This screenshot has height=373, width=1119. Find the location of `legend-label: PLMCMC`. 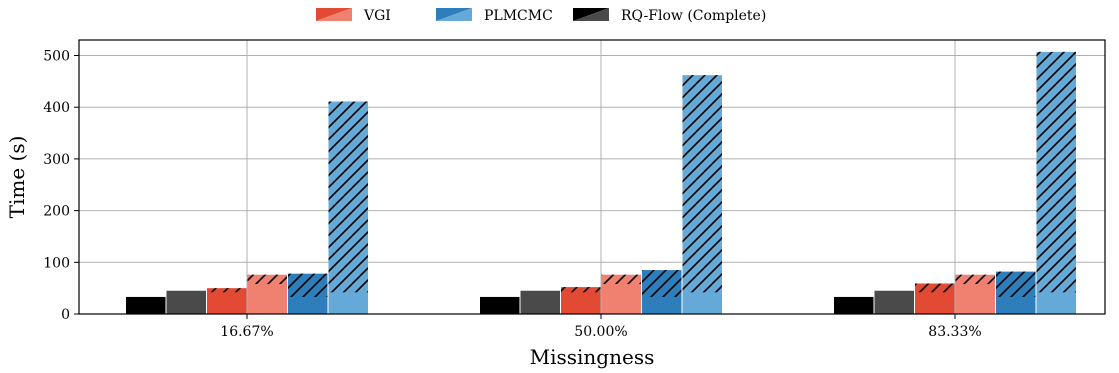

legend-label: PLMCMC is located at coordinates (518, 16).